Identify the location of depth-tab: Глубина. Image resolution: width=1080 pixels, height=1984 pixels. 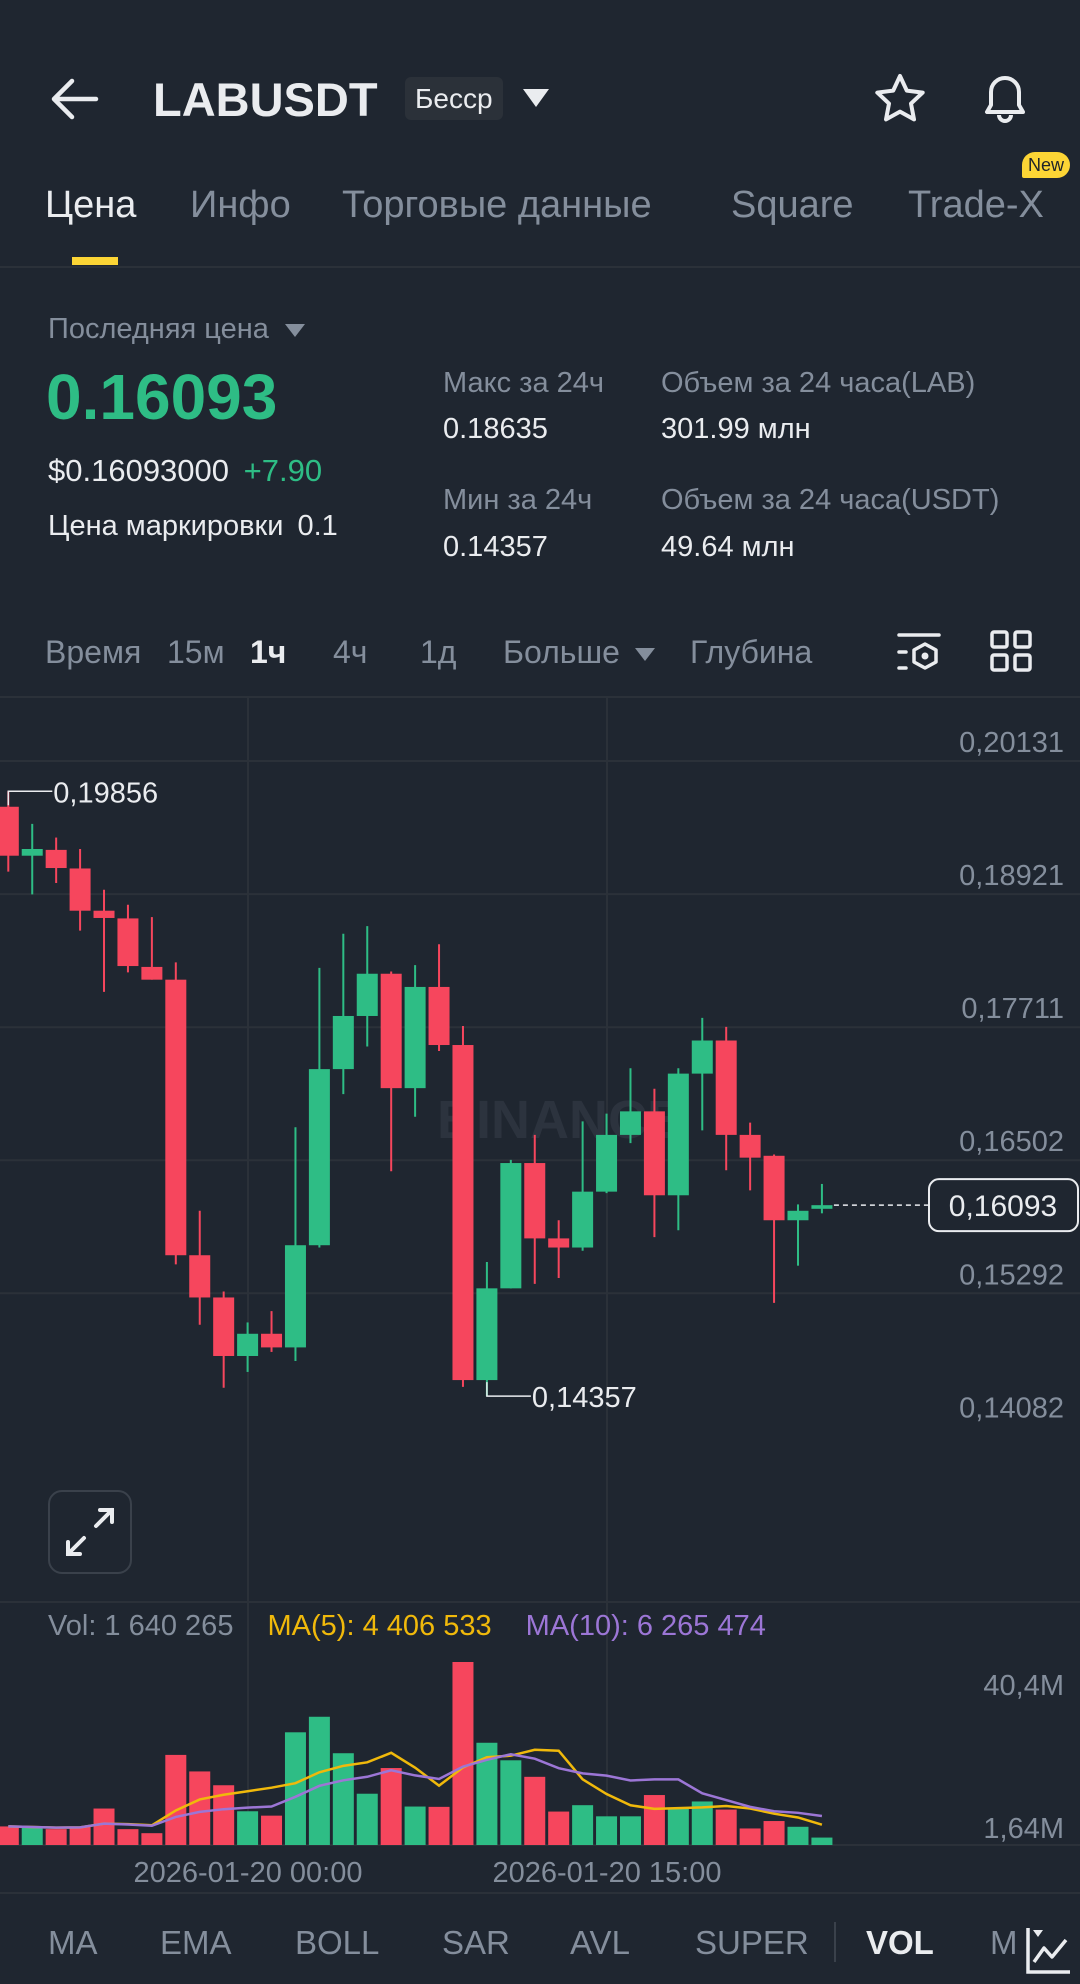
(751, 652).